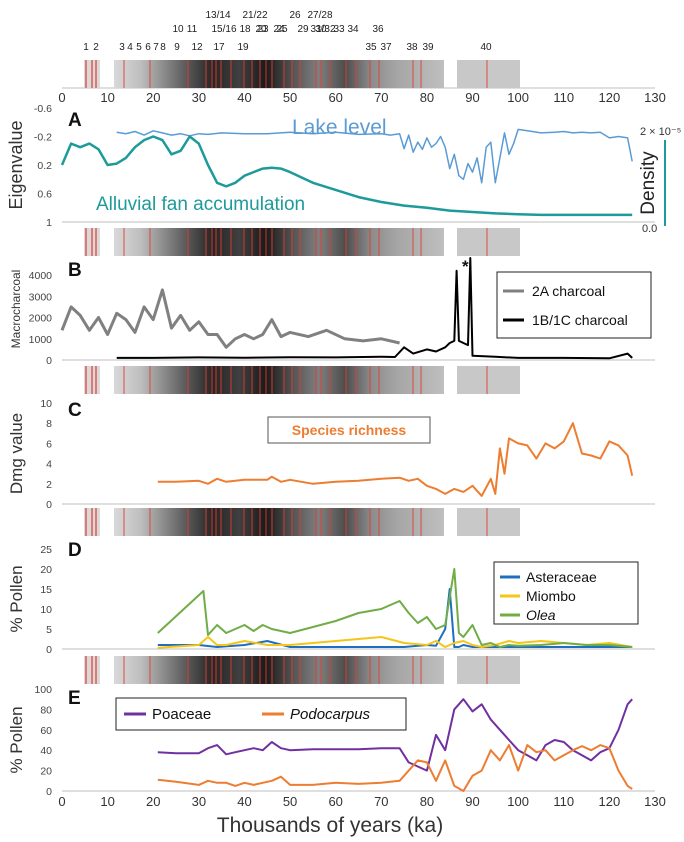  I want to click on unit-label: 35, so click(371, 47).